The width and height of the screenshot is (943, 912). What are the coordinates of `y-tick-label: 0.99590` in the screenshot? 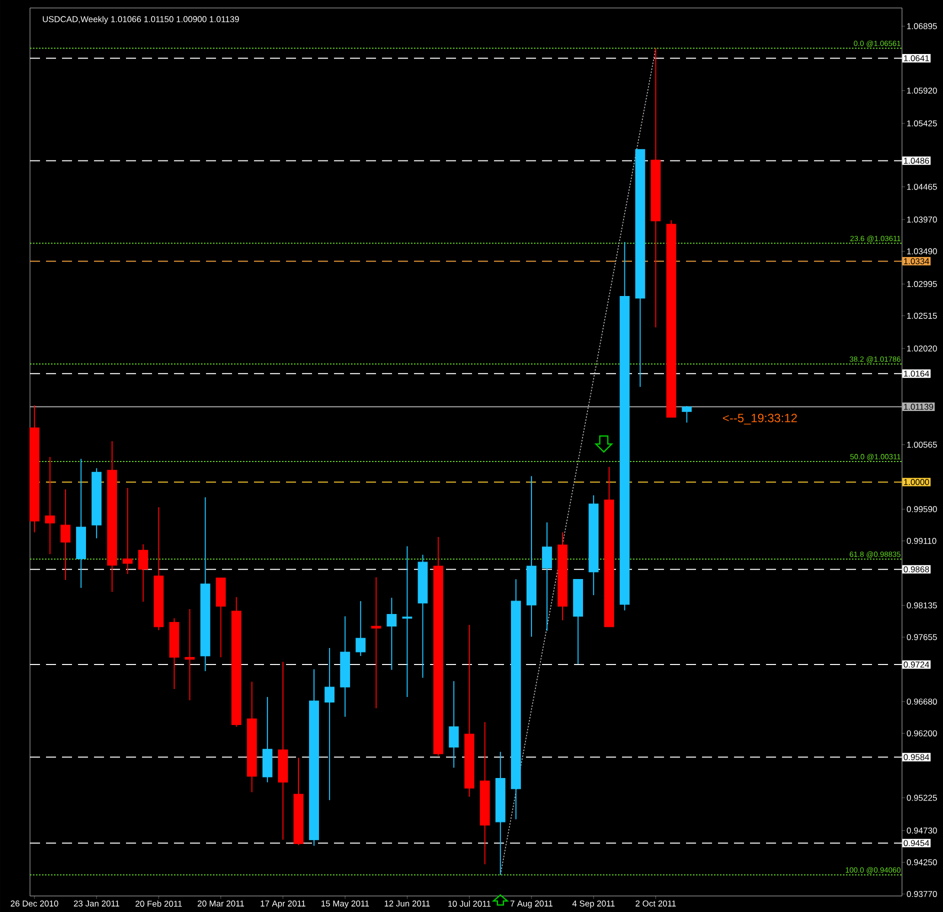 It's located at (921, 509).